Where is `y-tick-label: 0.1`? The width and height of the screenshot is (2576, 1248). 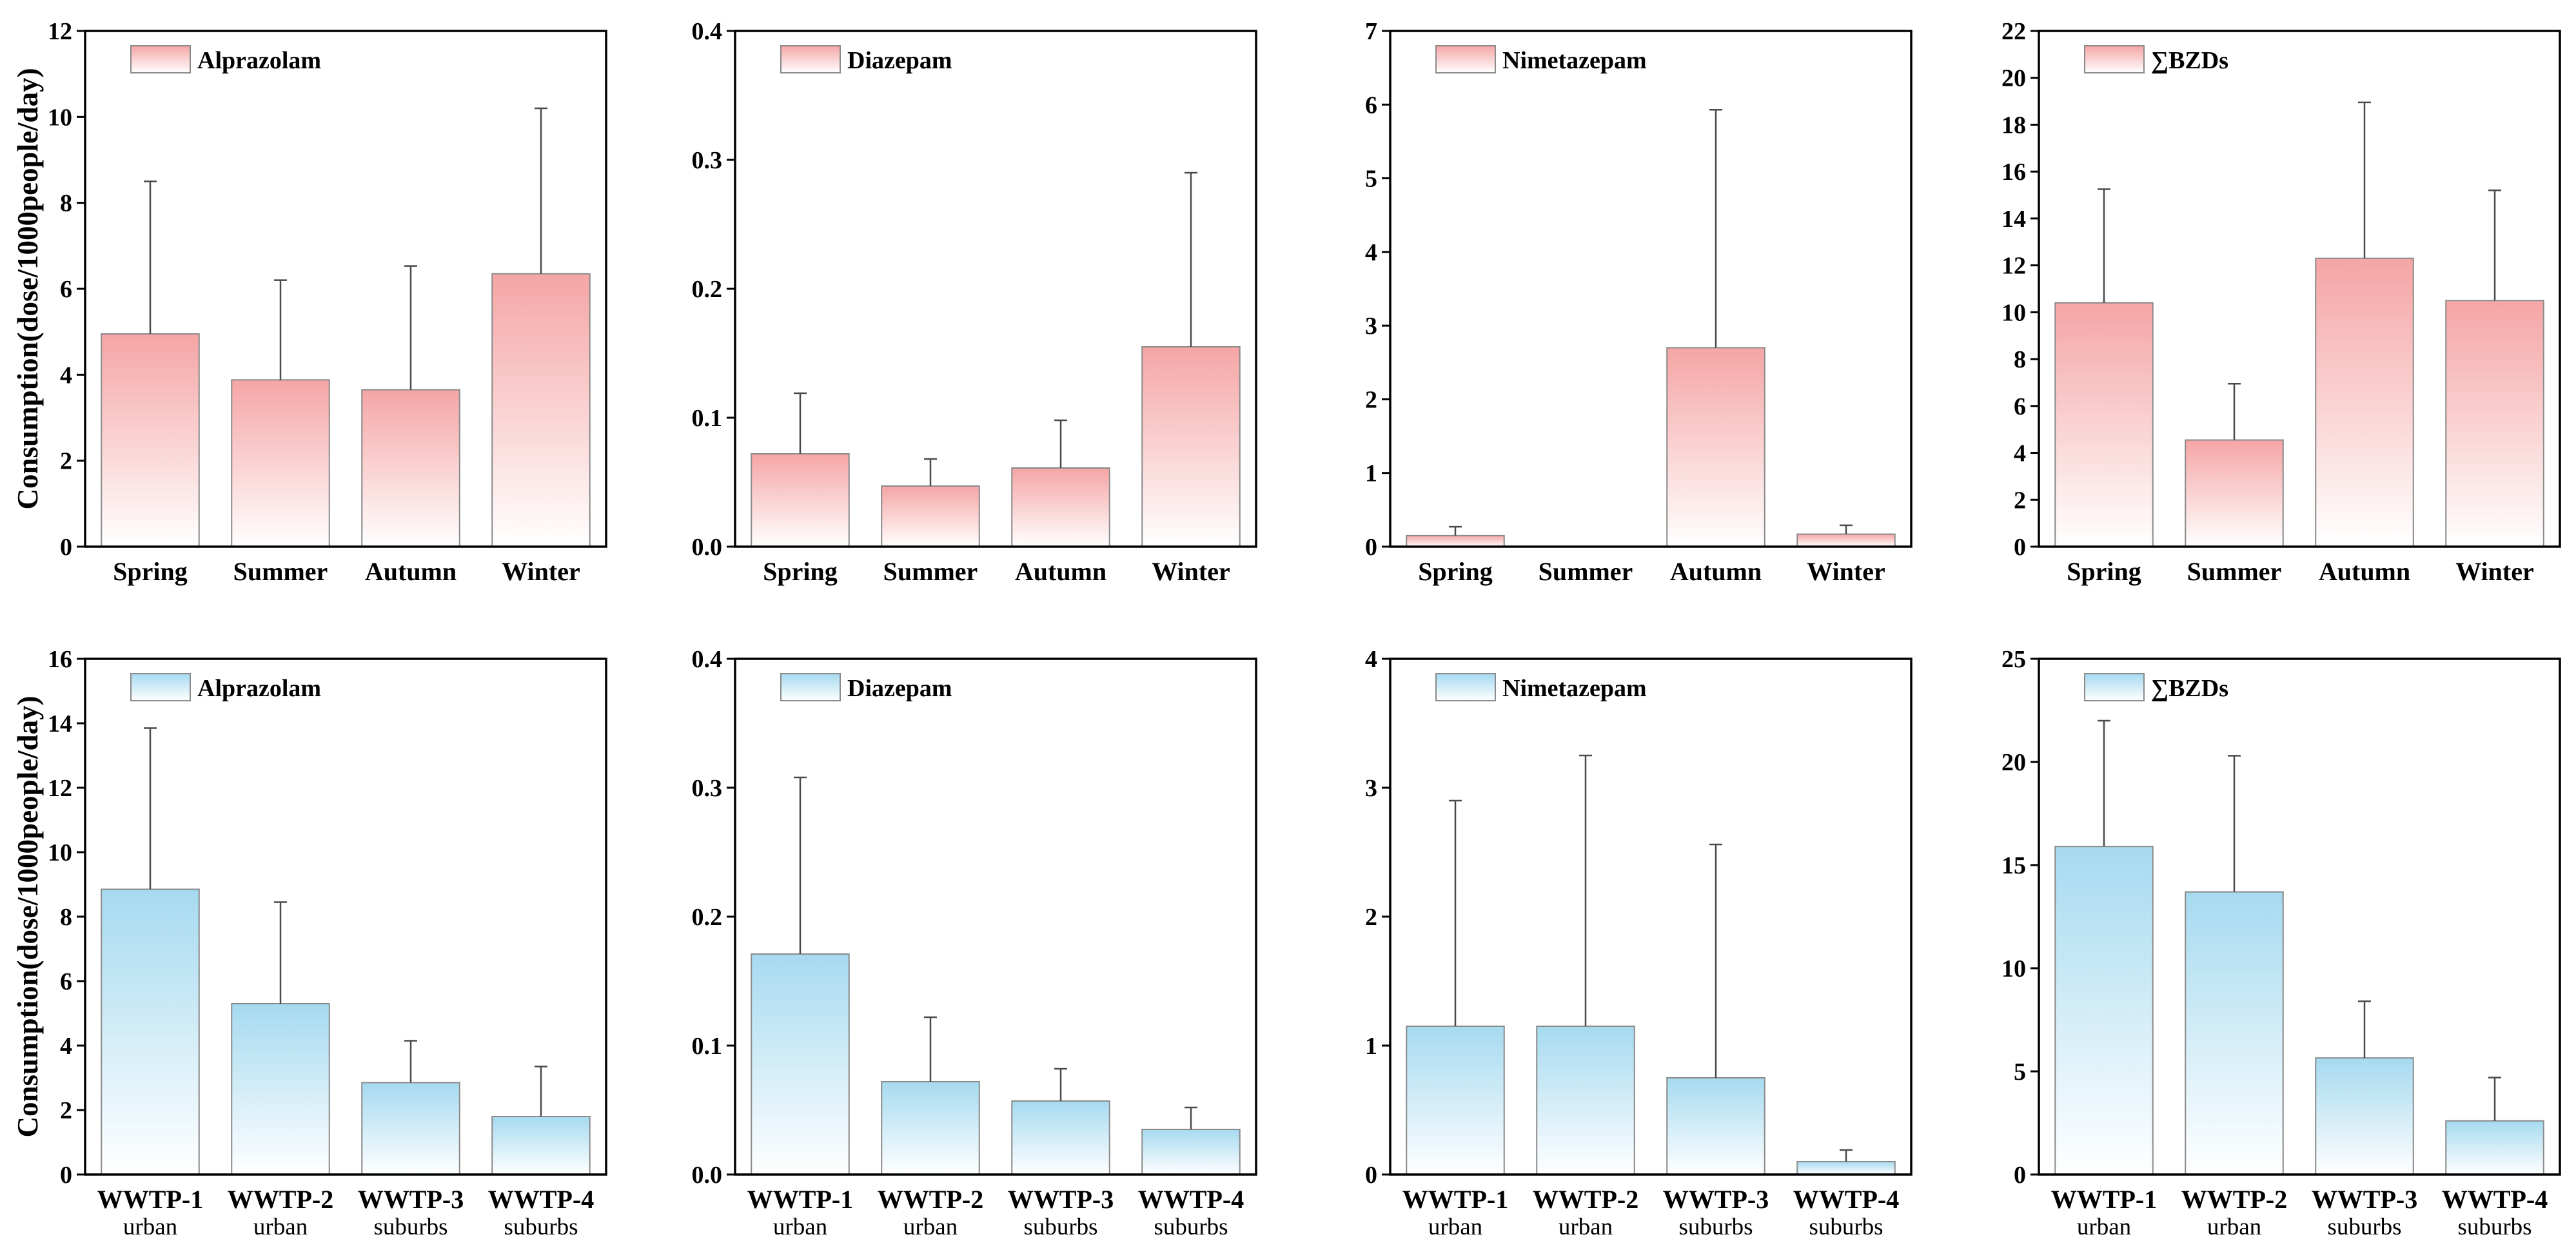
y-tick-label: 0.1 is located at coordinates (707, 418).